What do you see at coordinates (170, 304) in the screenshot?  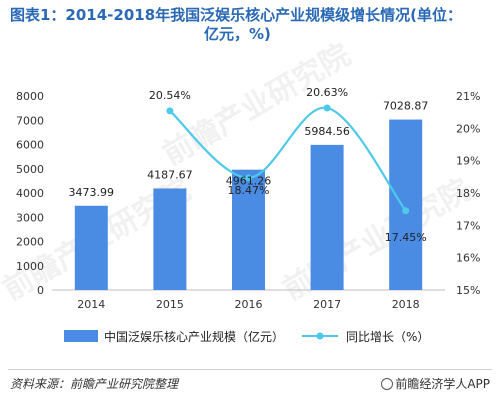 I see `x-tick-label: 2015` at bounding box center [170, 304].